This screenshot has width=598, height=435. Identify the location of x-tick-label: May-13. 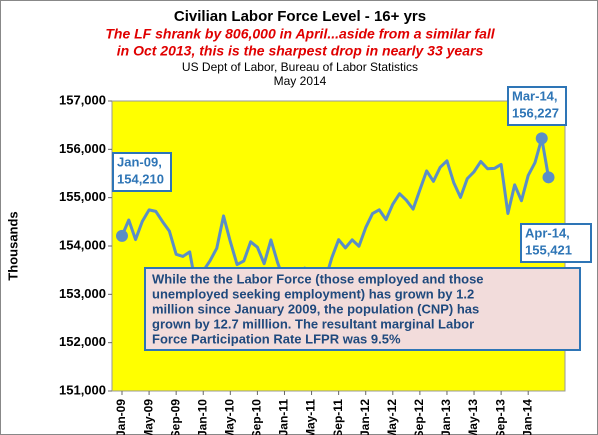
(473, 417).